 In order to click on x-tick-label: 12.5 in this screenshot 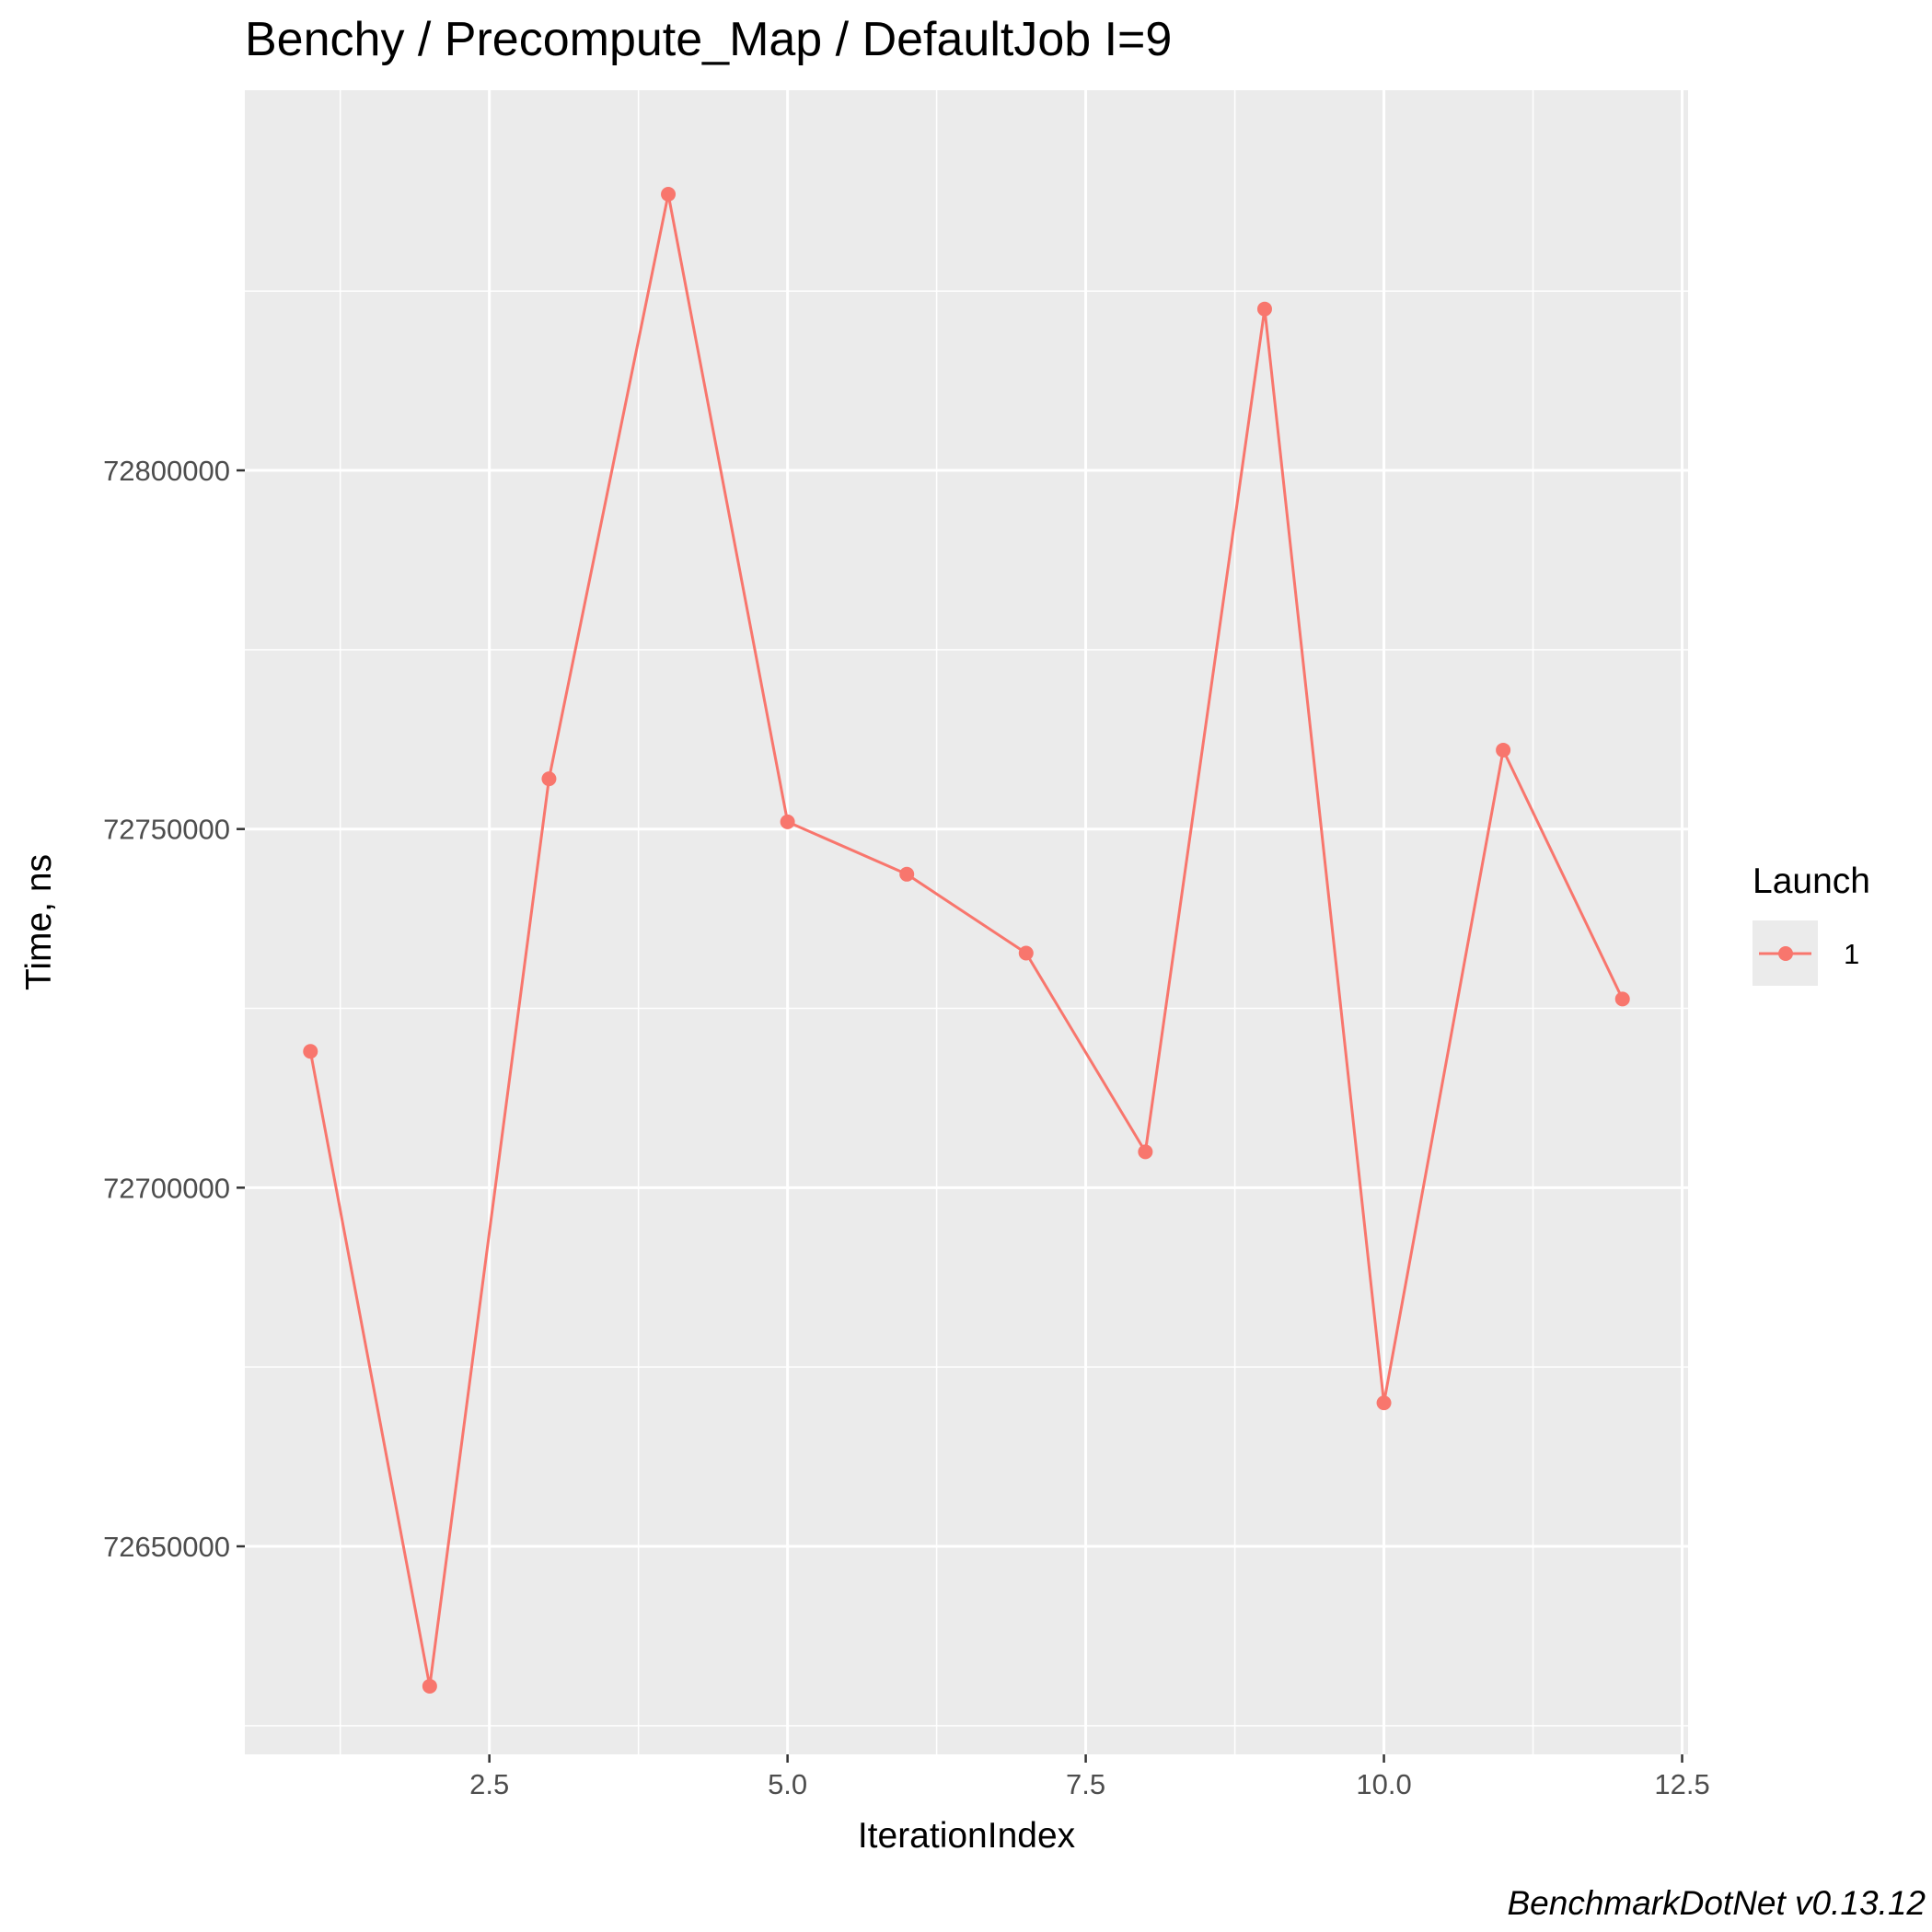, I will do `click(1681, 1784)`.